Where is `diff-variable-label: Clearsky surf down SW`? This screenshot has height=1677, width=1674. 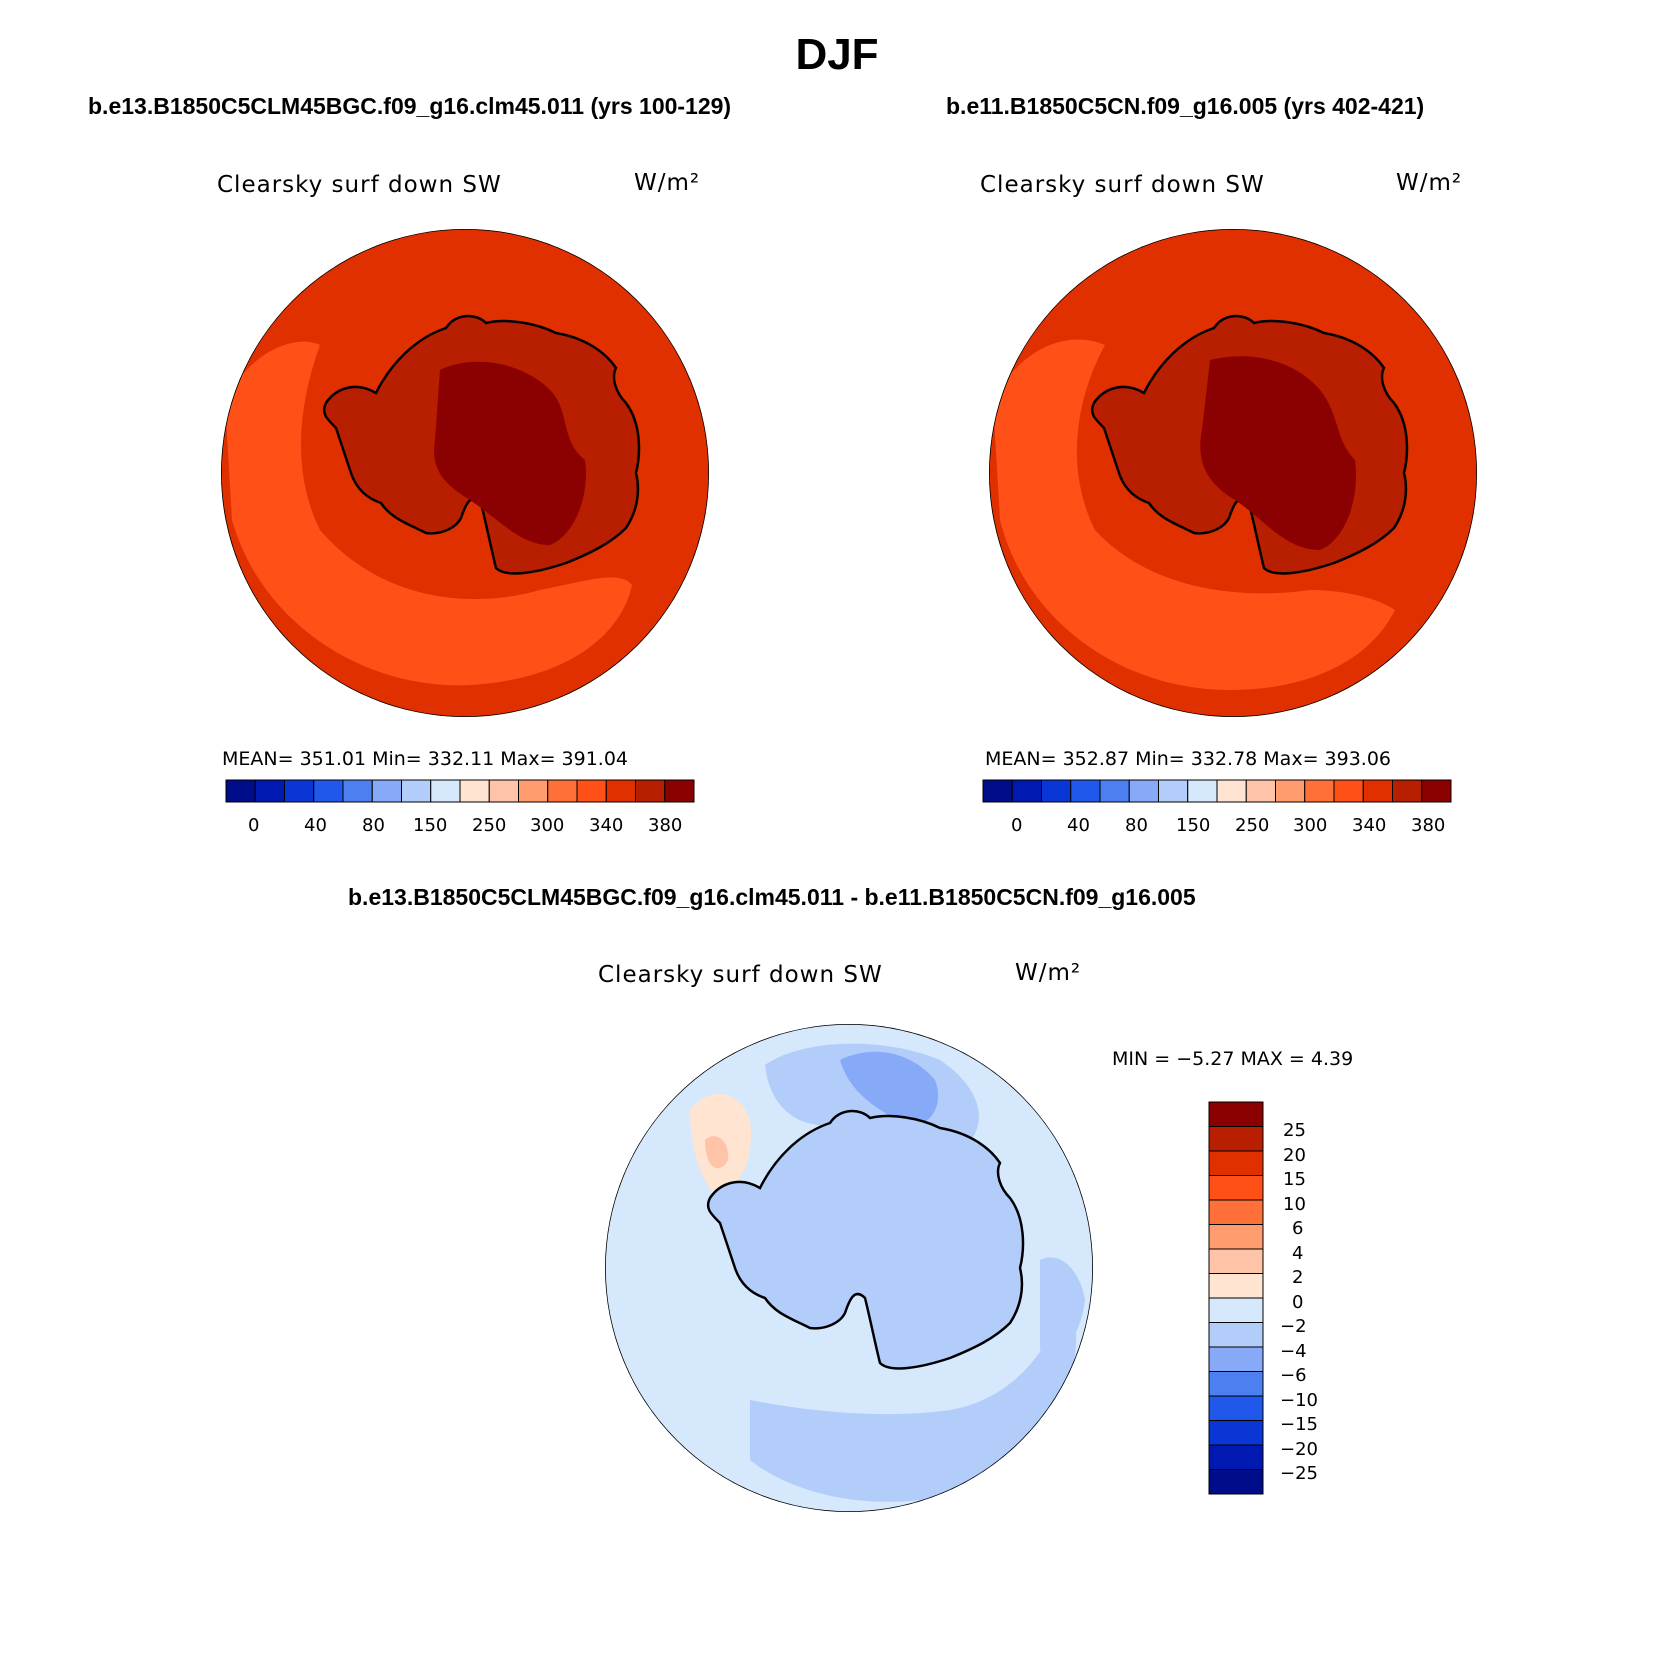
diff-variable-label: Clearsky surf down SW is located at coordinates (740, 975).